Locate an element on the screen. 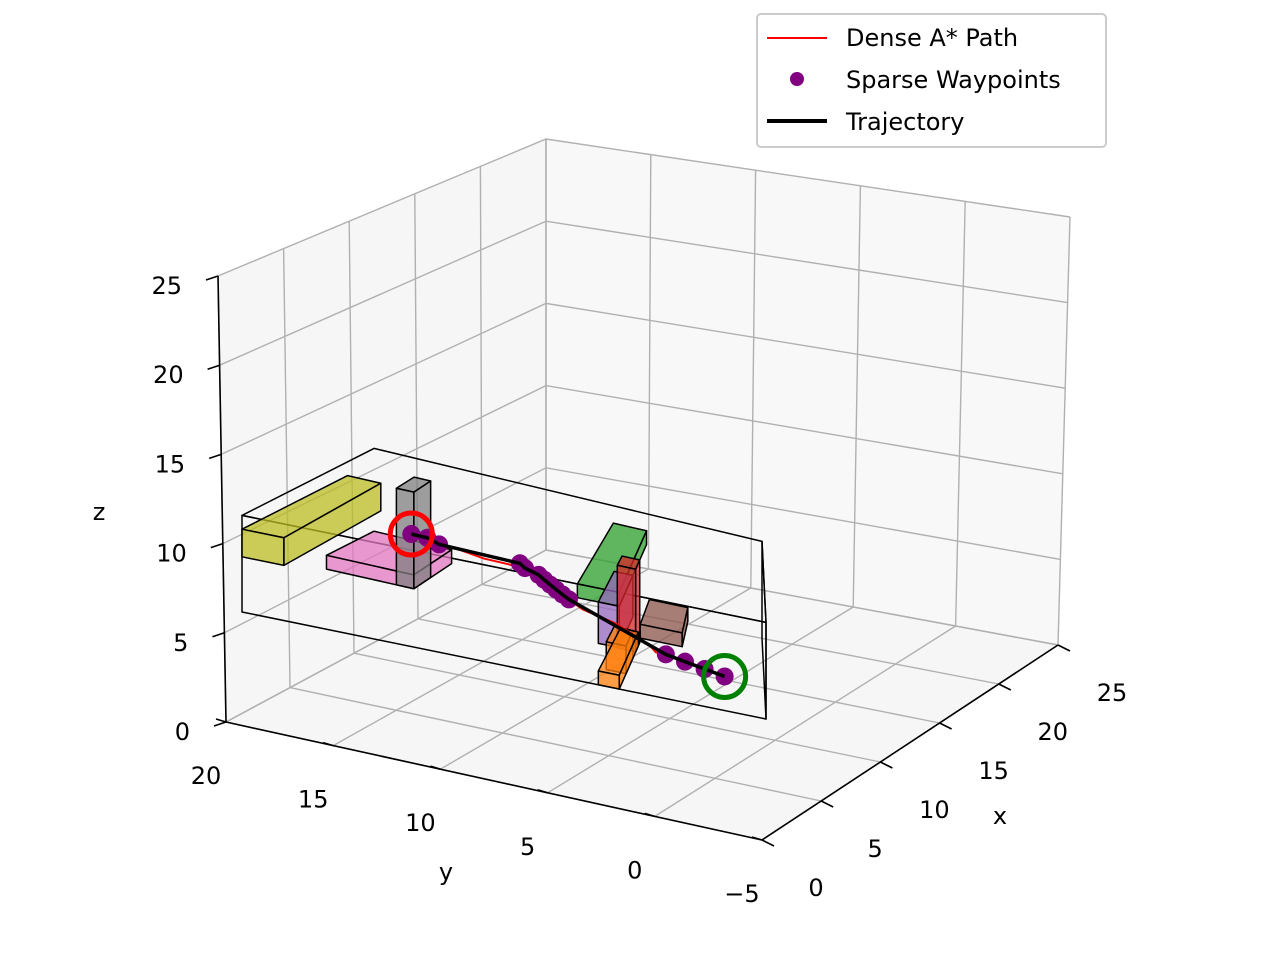  y-tick-label: 10 is located at coordinates (420, 823).